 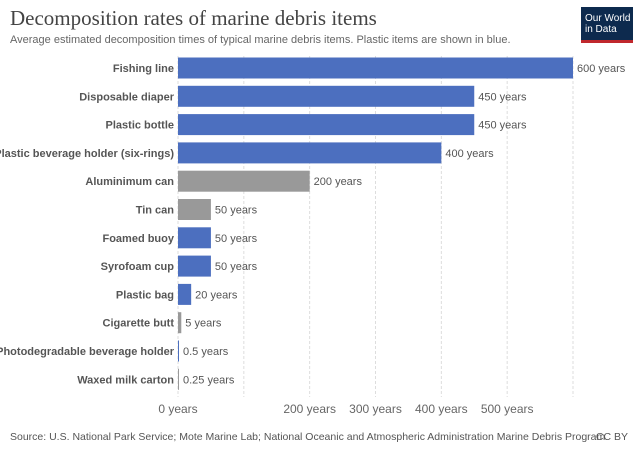 I want to click on category-label: Aluminimum can, so click(x=129, y=182).